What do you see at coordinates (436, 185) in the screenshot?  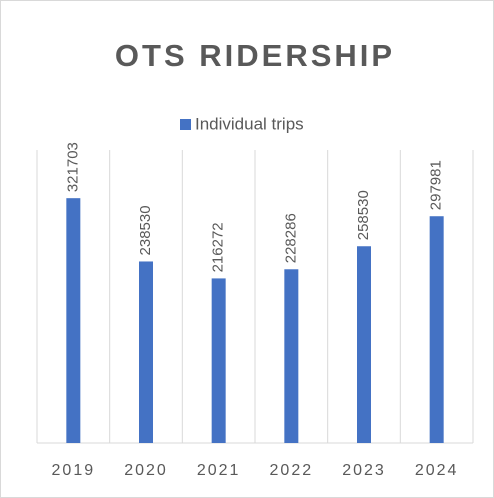 I see `data-label: 297981` at bounding box center [436, 185].